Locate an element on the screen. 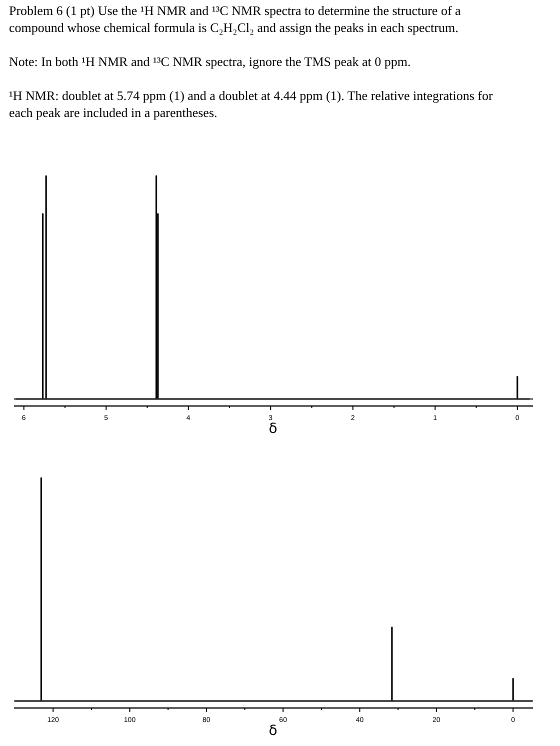 The height and width of the screenshot is (746, 560). text: Note: In both ¹H NMR and ¹³C NMR spectra, ignore the TMS peak at 0 ppm. is located at coordinates (210, 61).